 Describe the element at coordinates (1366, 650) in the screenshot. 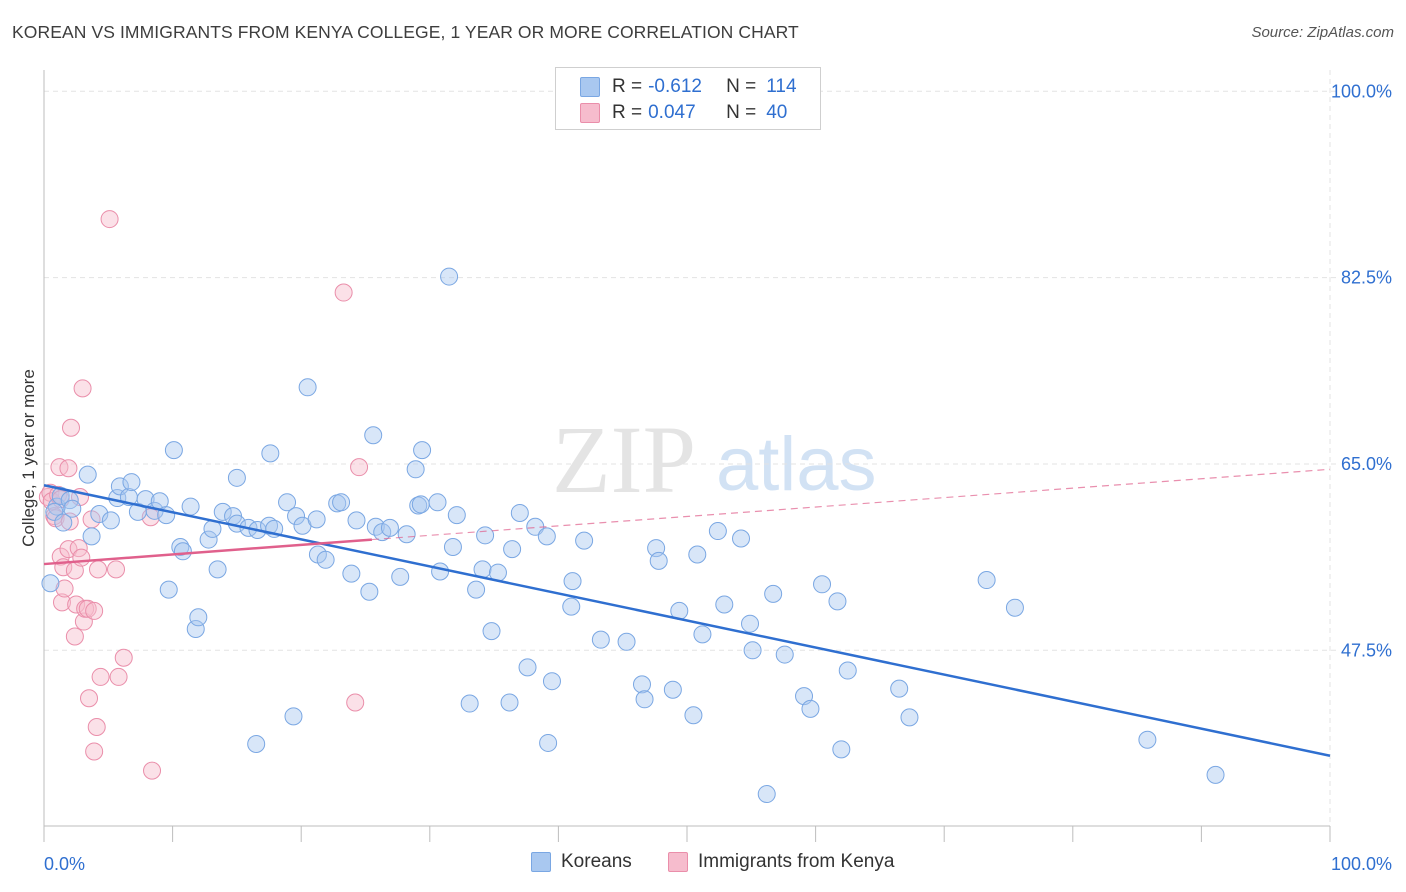

I see `y-tick-label-0: 47.5%` at that location.